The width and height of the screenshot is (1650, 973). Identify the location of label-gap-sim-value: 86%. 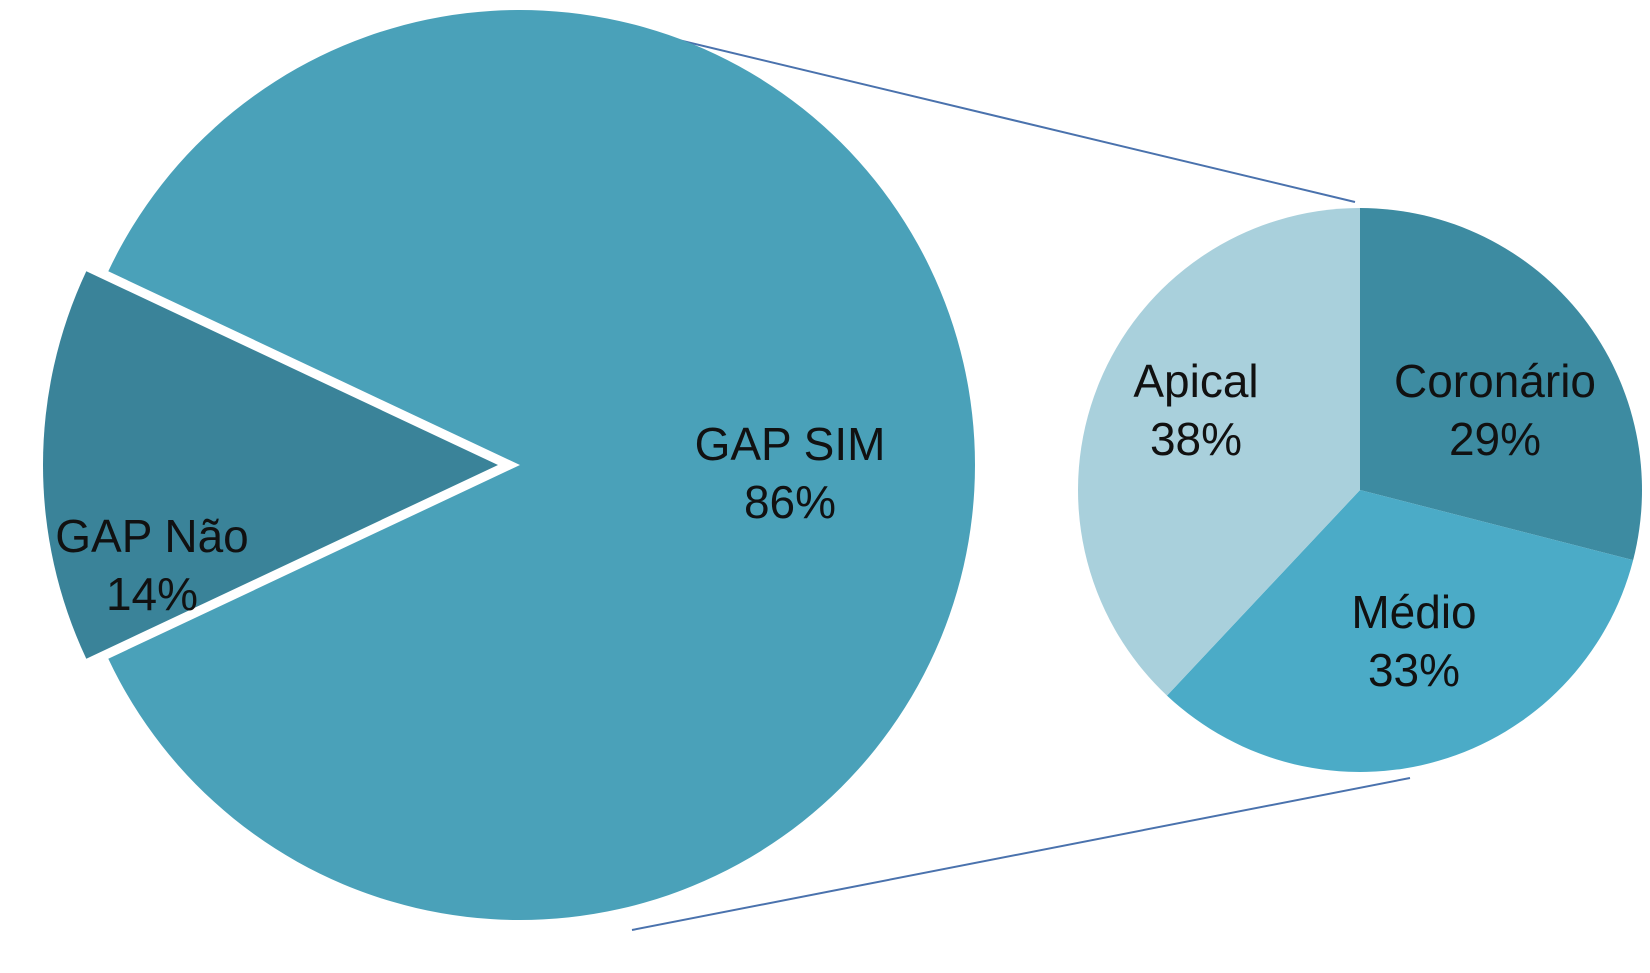
(790, 502).